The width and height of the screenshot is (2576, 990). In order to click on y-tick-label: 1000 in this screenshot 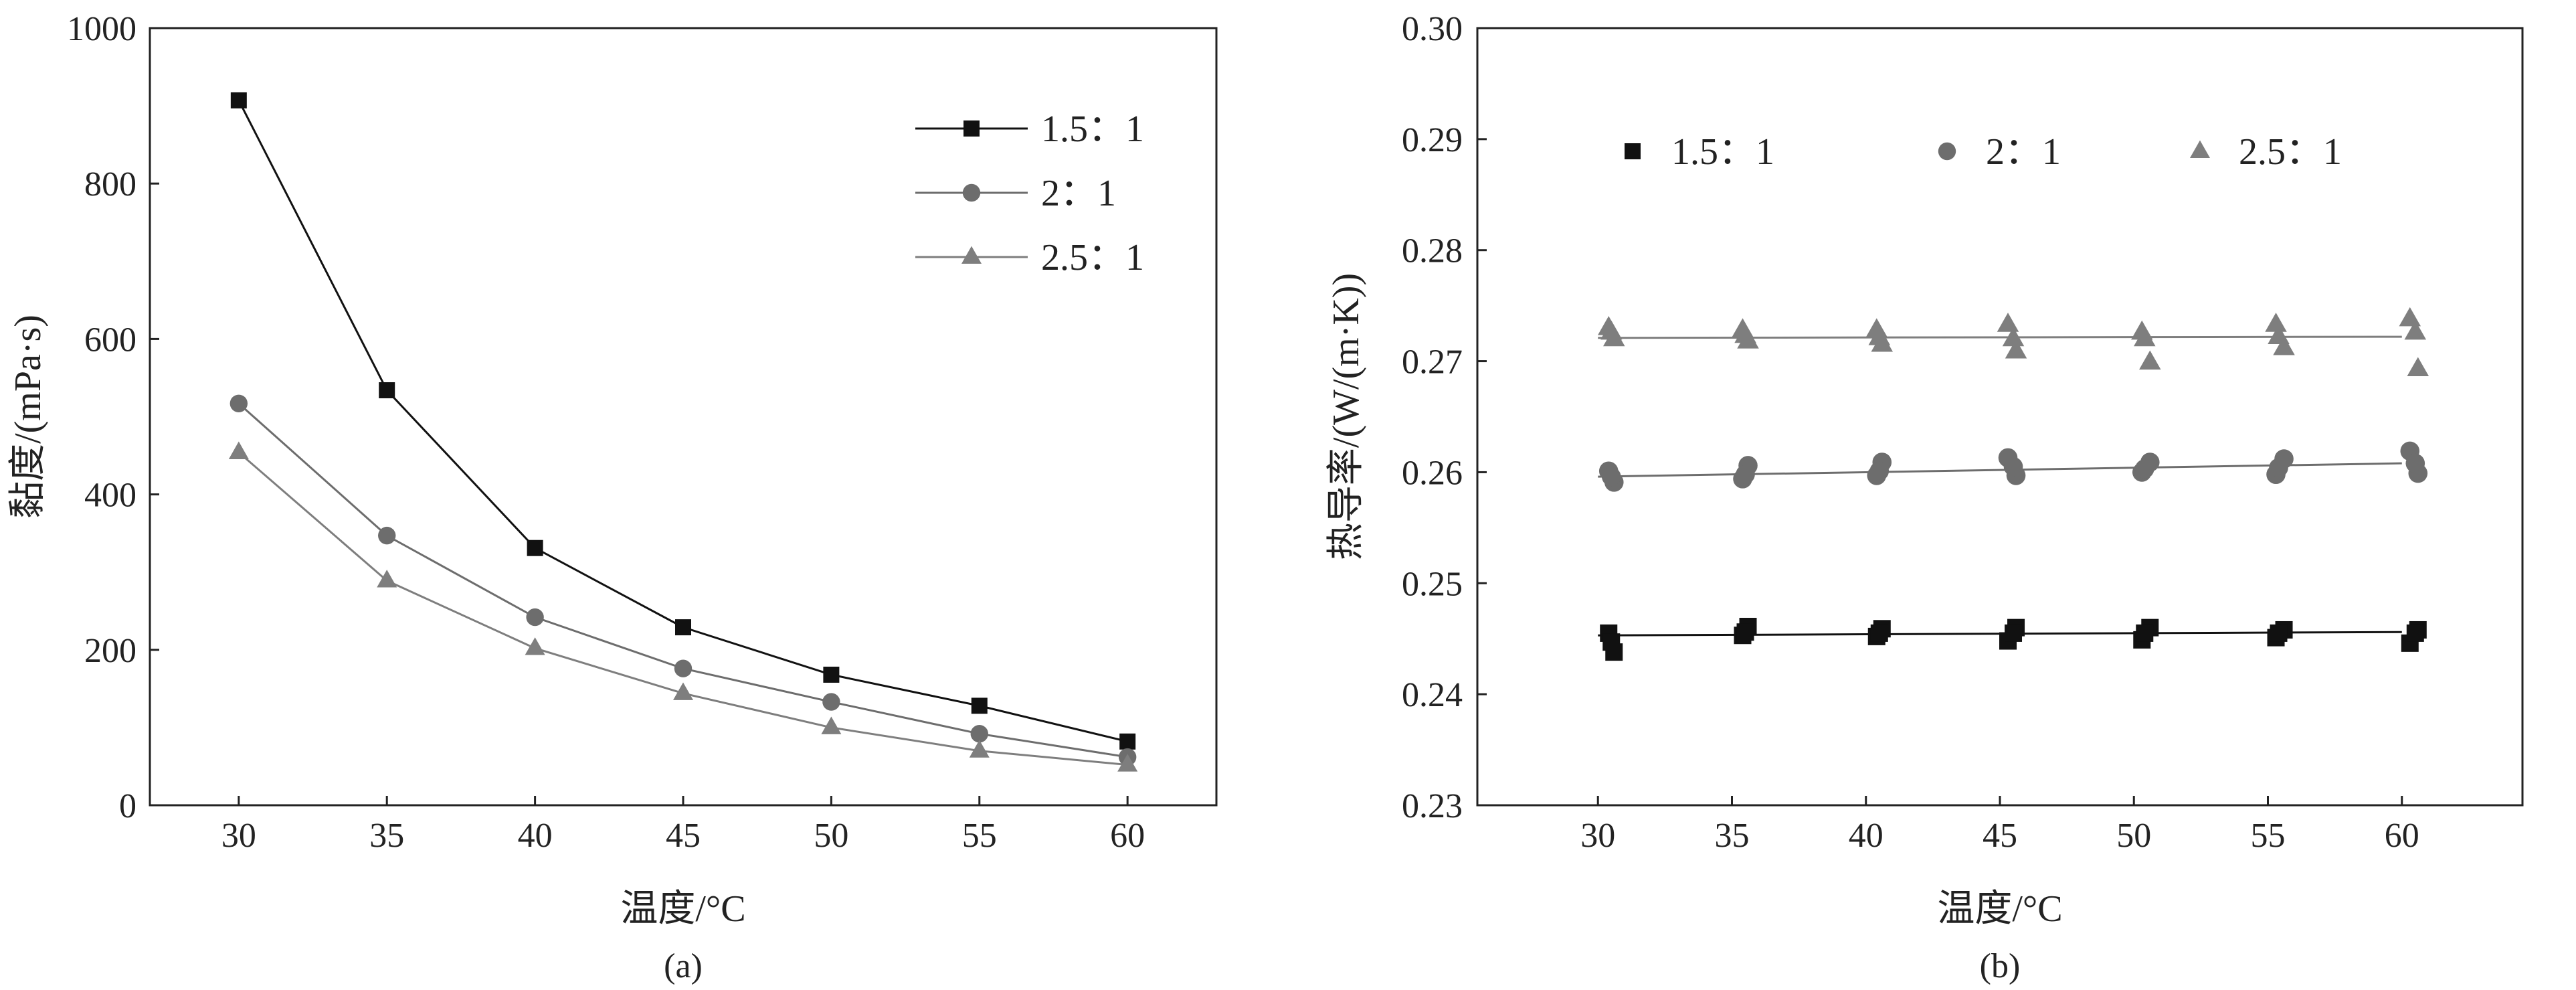, I will do `click(101, 29)`.